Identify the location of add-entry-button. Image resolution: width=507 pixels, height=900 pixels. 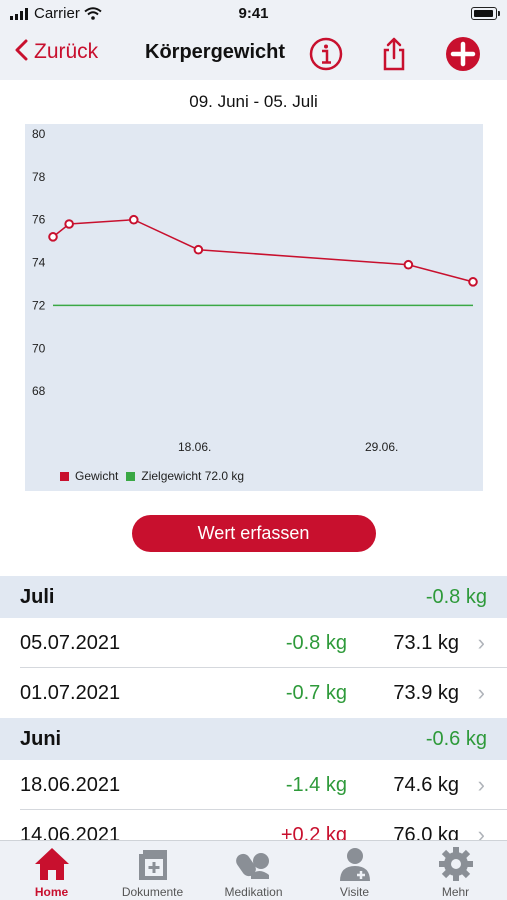
(463, 54).